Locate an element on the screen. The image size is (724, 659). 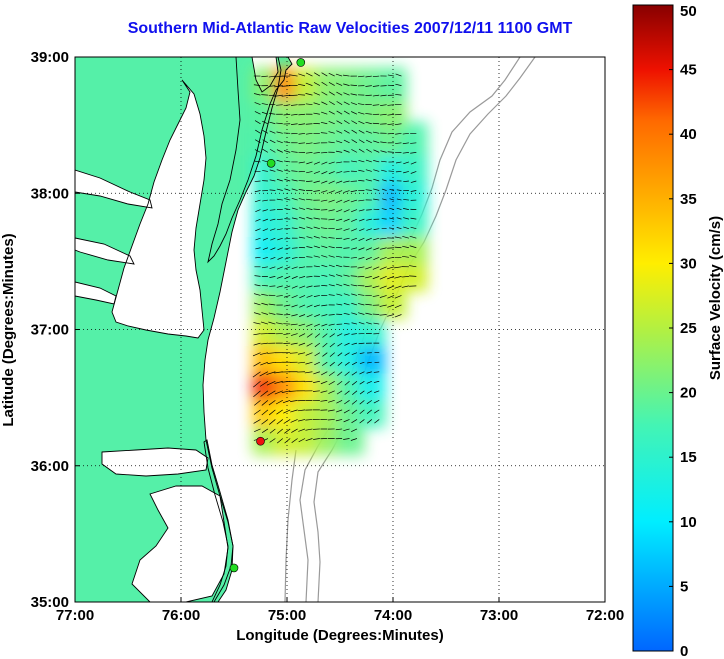
radar-stations is located at coordinates (267, 315).